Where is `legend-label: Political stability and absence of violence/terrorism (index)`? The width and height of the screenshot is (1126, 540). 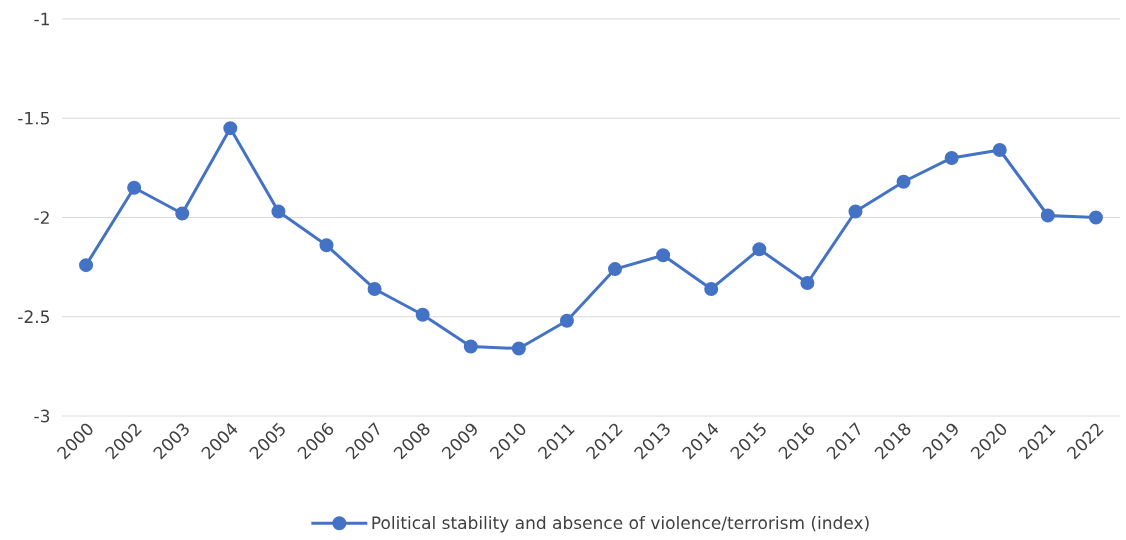 legend-label: Political stability and absence of violence/terrorism (index) is located at coordinates (620, 524).